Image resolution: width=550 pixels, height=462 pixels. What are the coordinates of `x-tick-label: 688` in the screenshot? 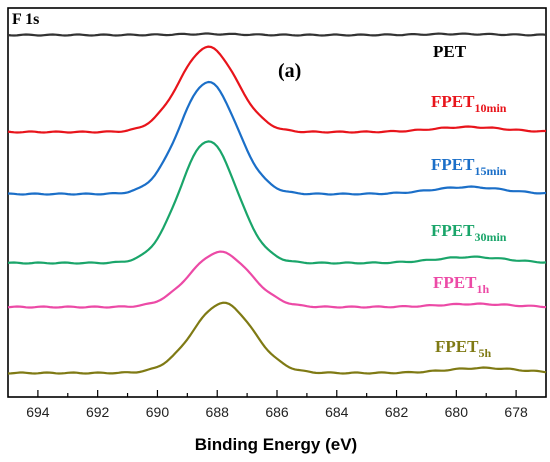 It's located at (218, 412).